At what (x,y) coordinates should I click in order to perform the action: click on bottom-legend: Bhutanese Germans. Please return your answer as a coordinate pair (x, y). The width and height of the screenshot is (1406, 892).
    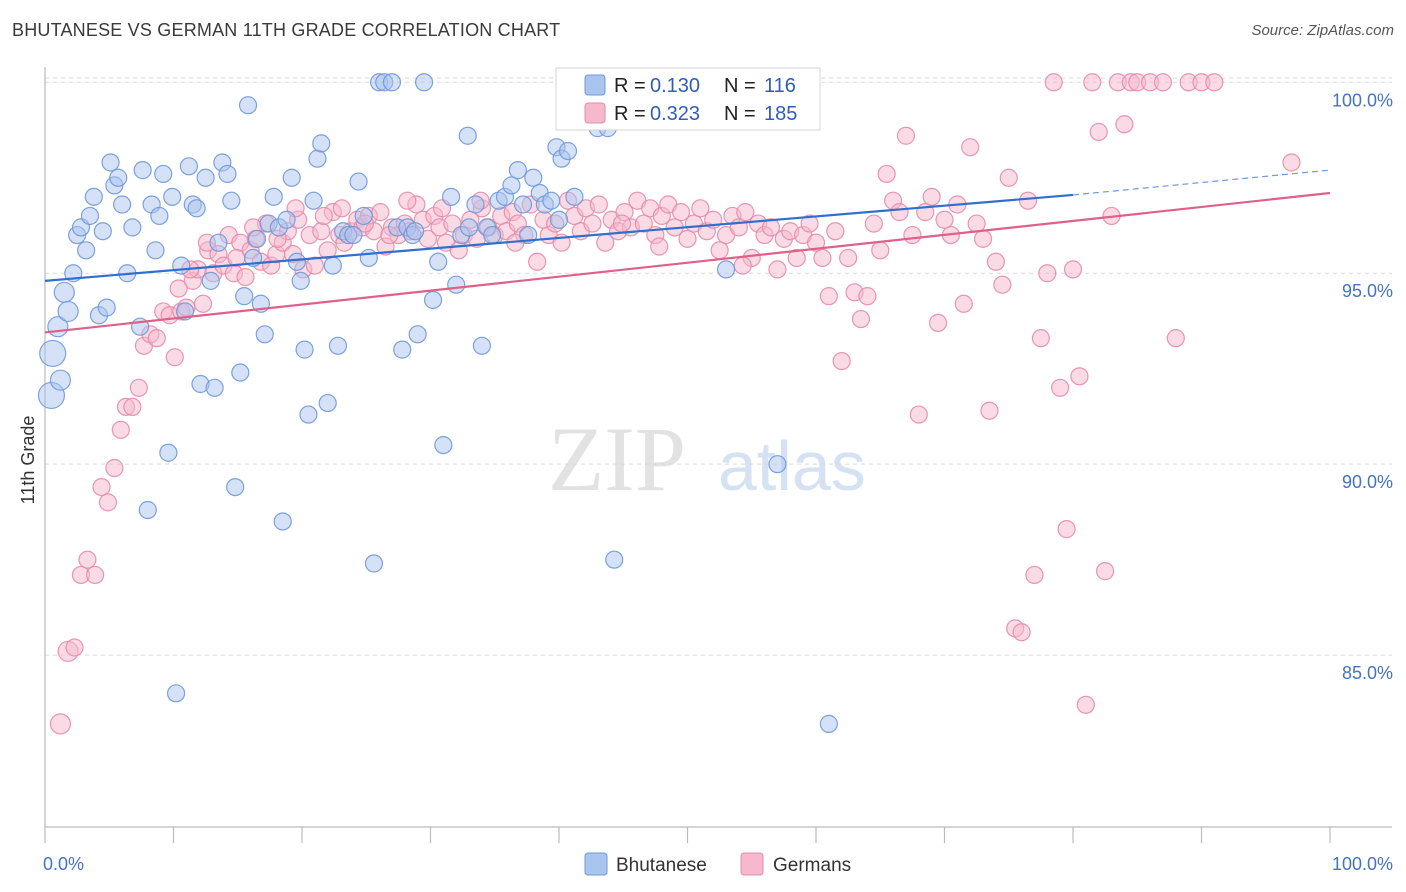
    Looking at the image, I should click on (717, 864).